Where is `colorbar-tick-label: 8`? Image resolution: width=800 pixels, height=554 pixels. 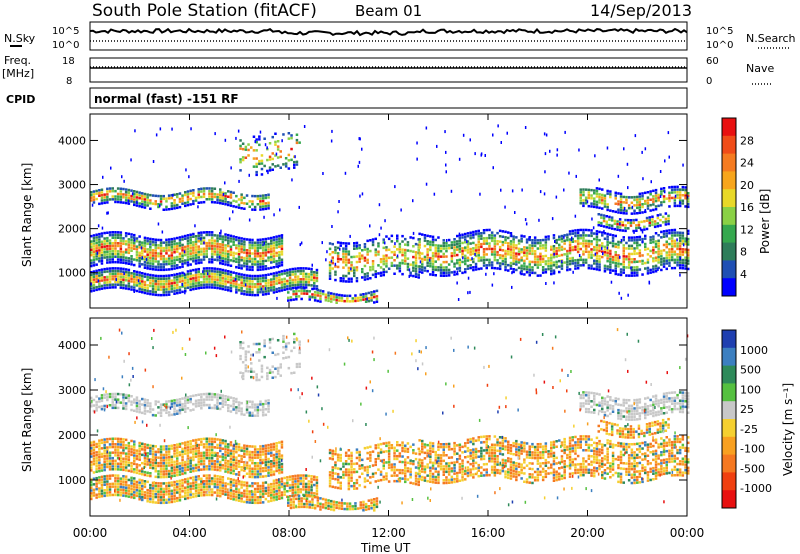 colorbar-tick-label: 8 is located at coordinates (743, 252).